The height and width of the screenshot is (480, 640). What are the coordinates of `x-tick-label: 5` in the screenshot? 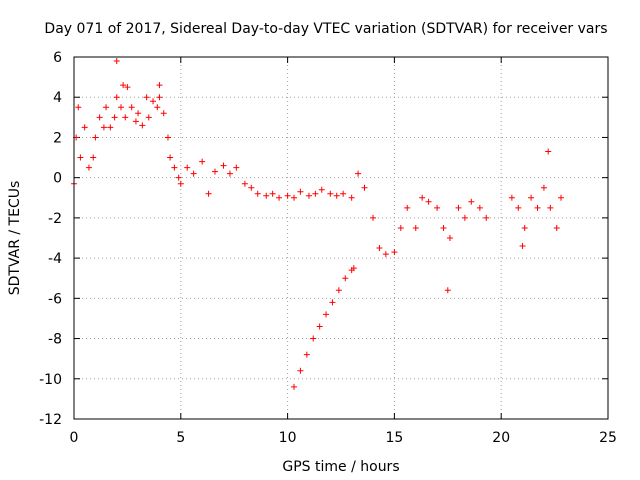 It's located at (180, 438).